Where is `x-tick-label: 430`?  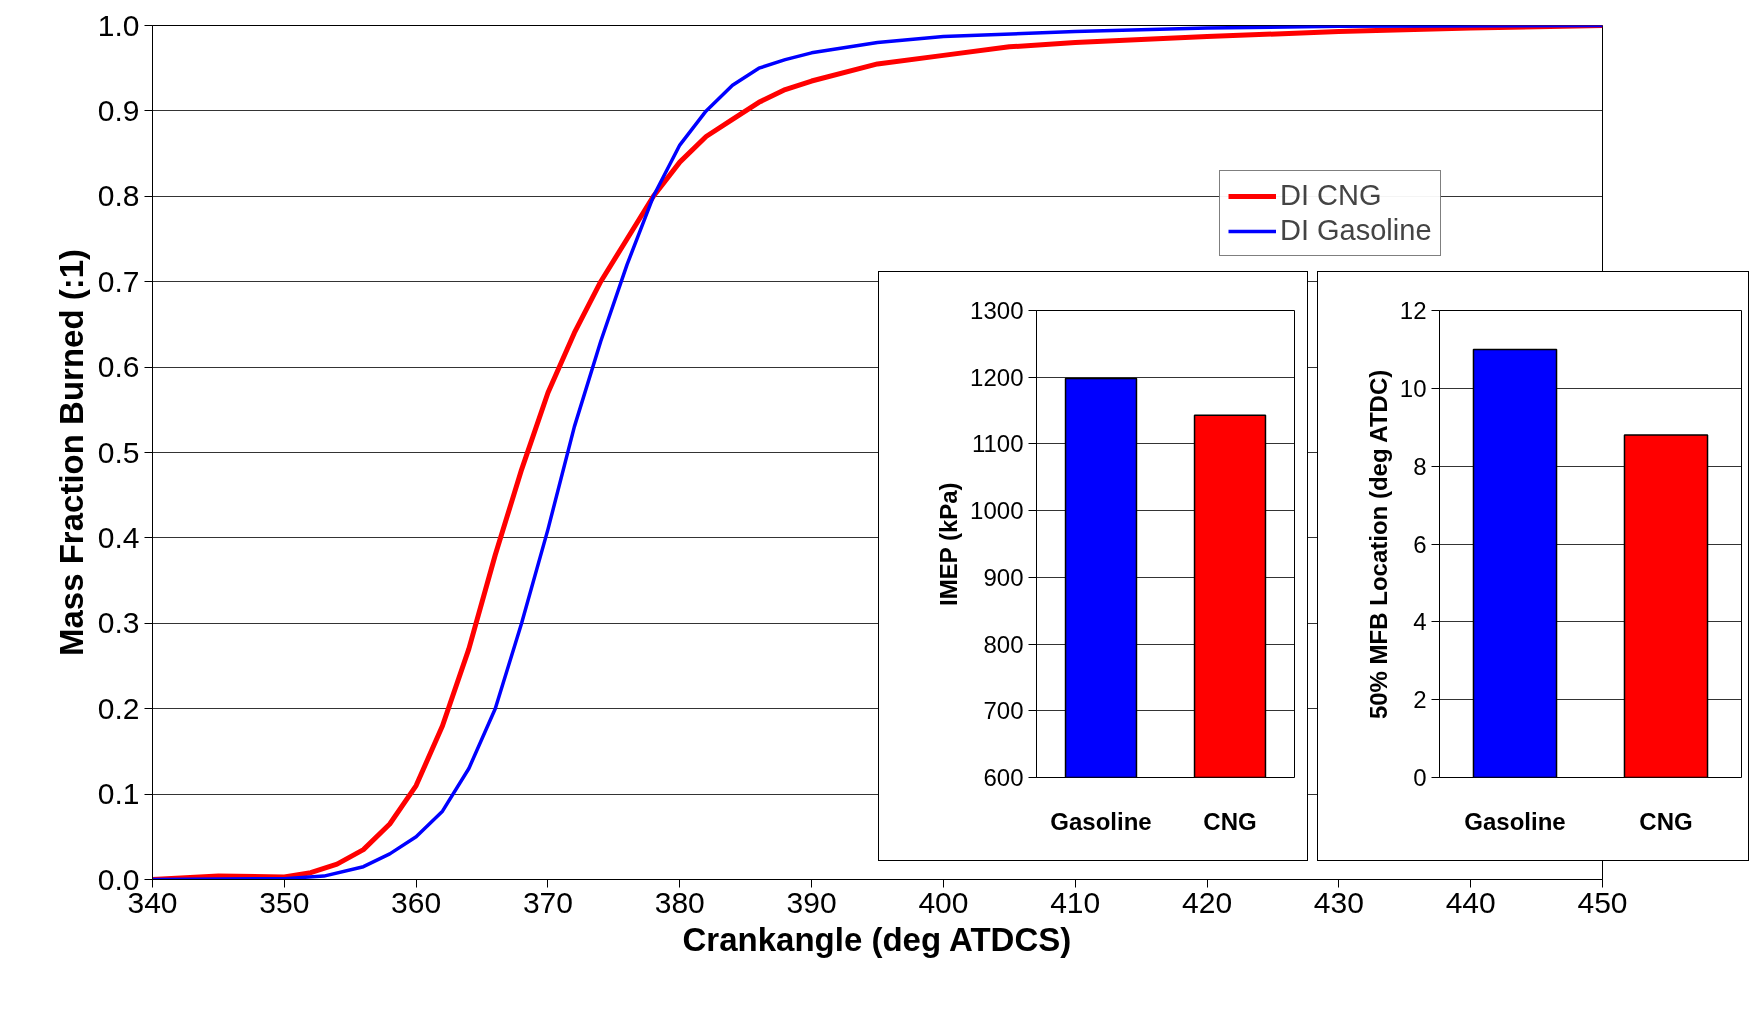
x-tick-label: 430 is located at coordinates (1338, 902).